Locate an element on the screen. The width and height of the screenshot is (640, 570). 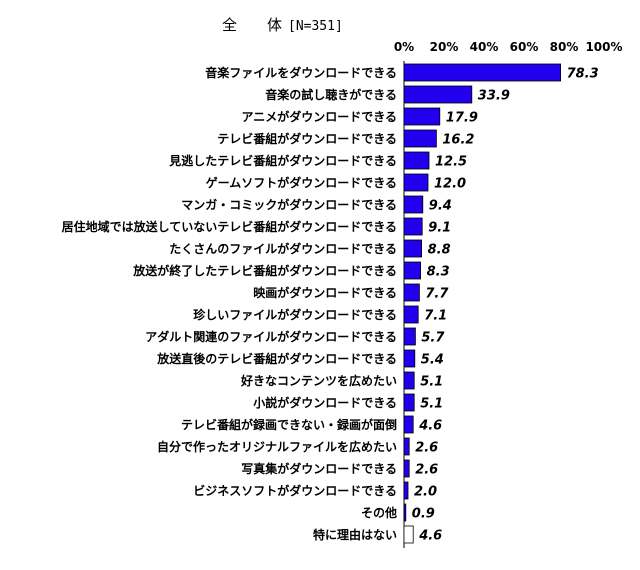
category-label: 音楽の試し聴きができる is located at coordinates (331, 94).